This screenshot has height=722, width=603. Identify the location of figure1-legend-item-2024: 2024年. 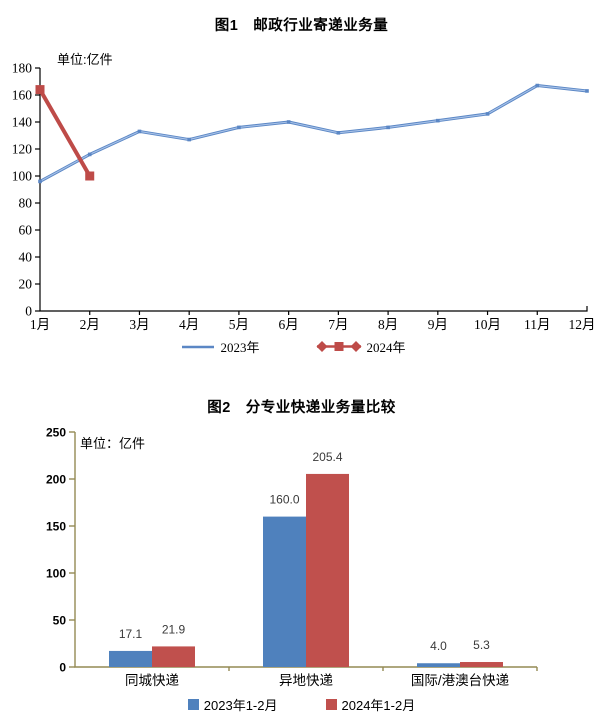
(361, 346).